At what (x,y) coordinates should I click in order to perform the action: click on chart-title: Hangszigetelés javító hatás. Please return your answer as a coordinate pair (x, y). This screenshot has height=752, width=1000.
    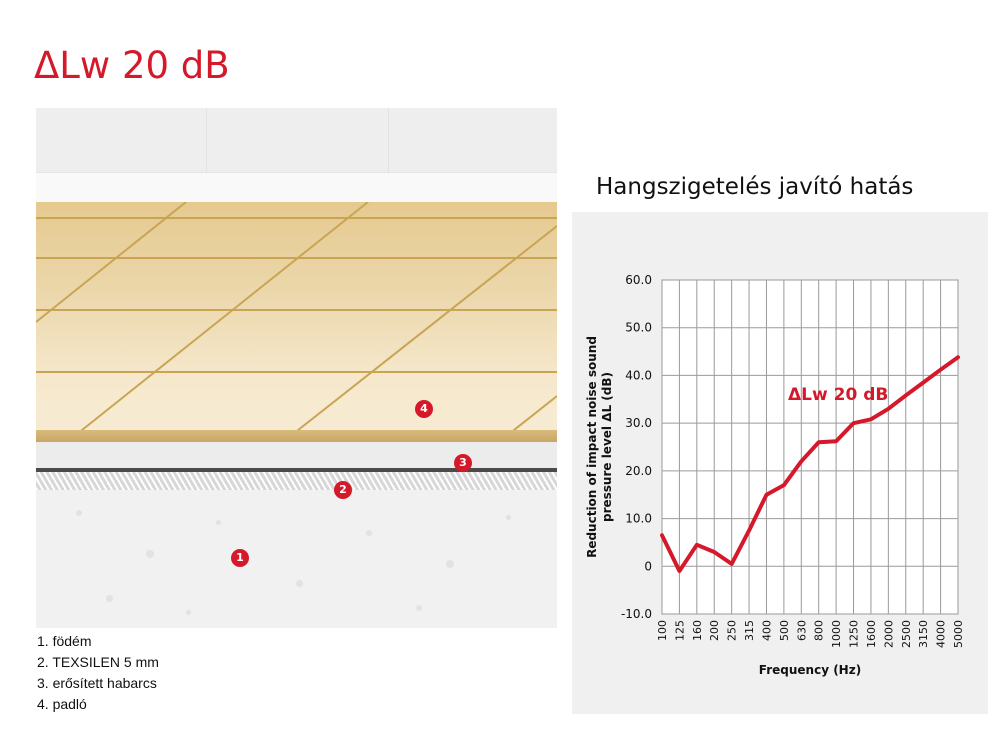
    Looking at the image, I should click on (755, 187).